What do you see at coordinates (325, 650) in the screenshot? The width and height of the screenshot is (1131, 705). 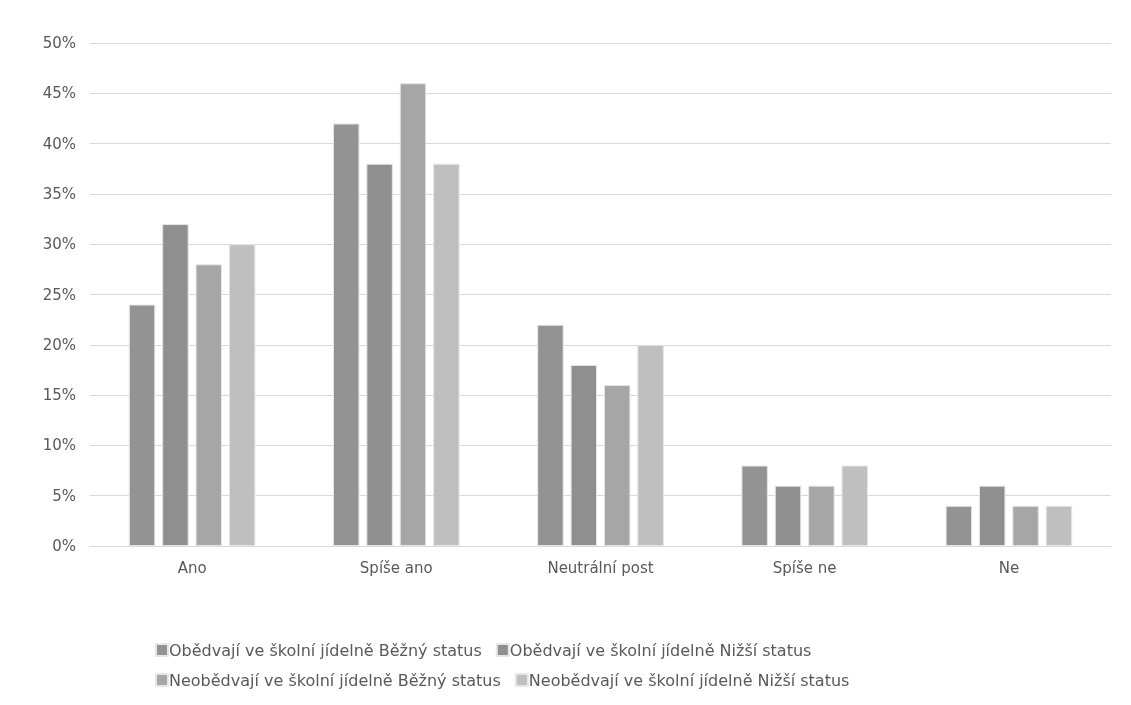 I see `legend-label: Obědvají ve školní jídelně Běžný status` at bounding box center [325, 650].